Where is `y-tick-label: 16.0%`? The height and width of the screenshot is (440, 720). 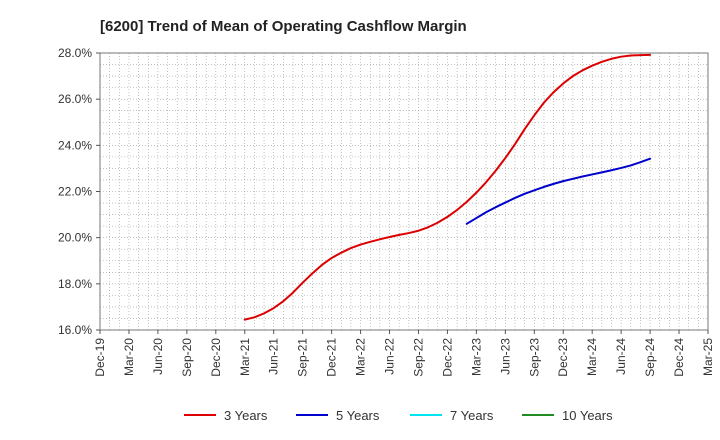
y-tick-label: 16.0% is located at coordinates (75, 330).